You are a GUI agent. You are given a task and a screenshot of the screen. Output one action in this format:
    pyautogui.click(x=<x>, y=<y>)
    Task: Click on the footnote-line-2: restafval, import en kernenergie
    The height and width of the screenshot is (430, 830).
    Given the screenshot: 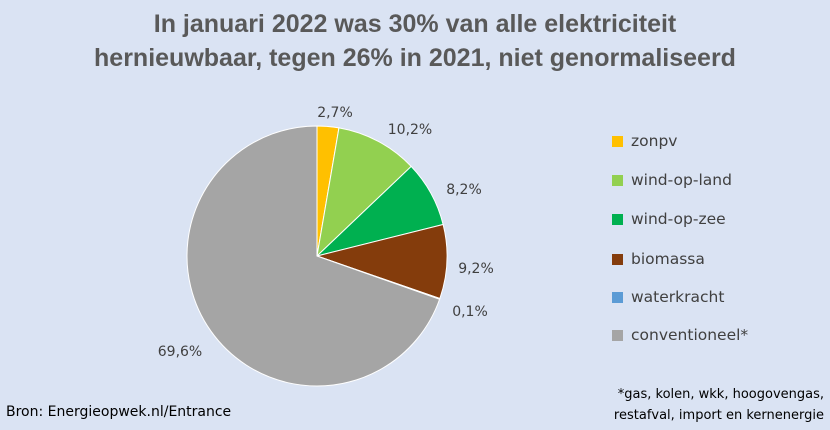 What is the action you would take?
    pyautogui.click(x=718, y=415)
    